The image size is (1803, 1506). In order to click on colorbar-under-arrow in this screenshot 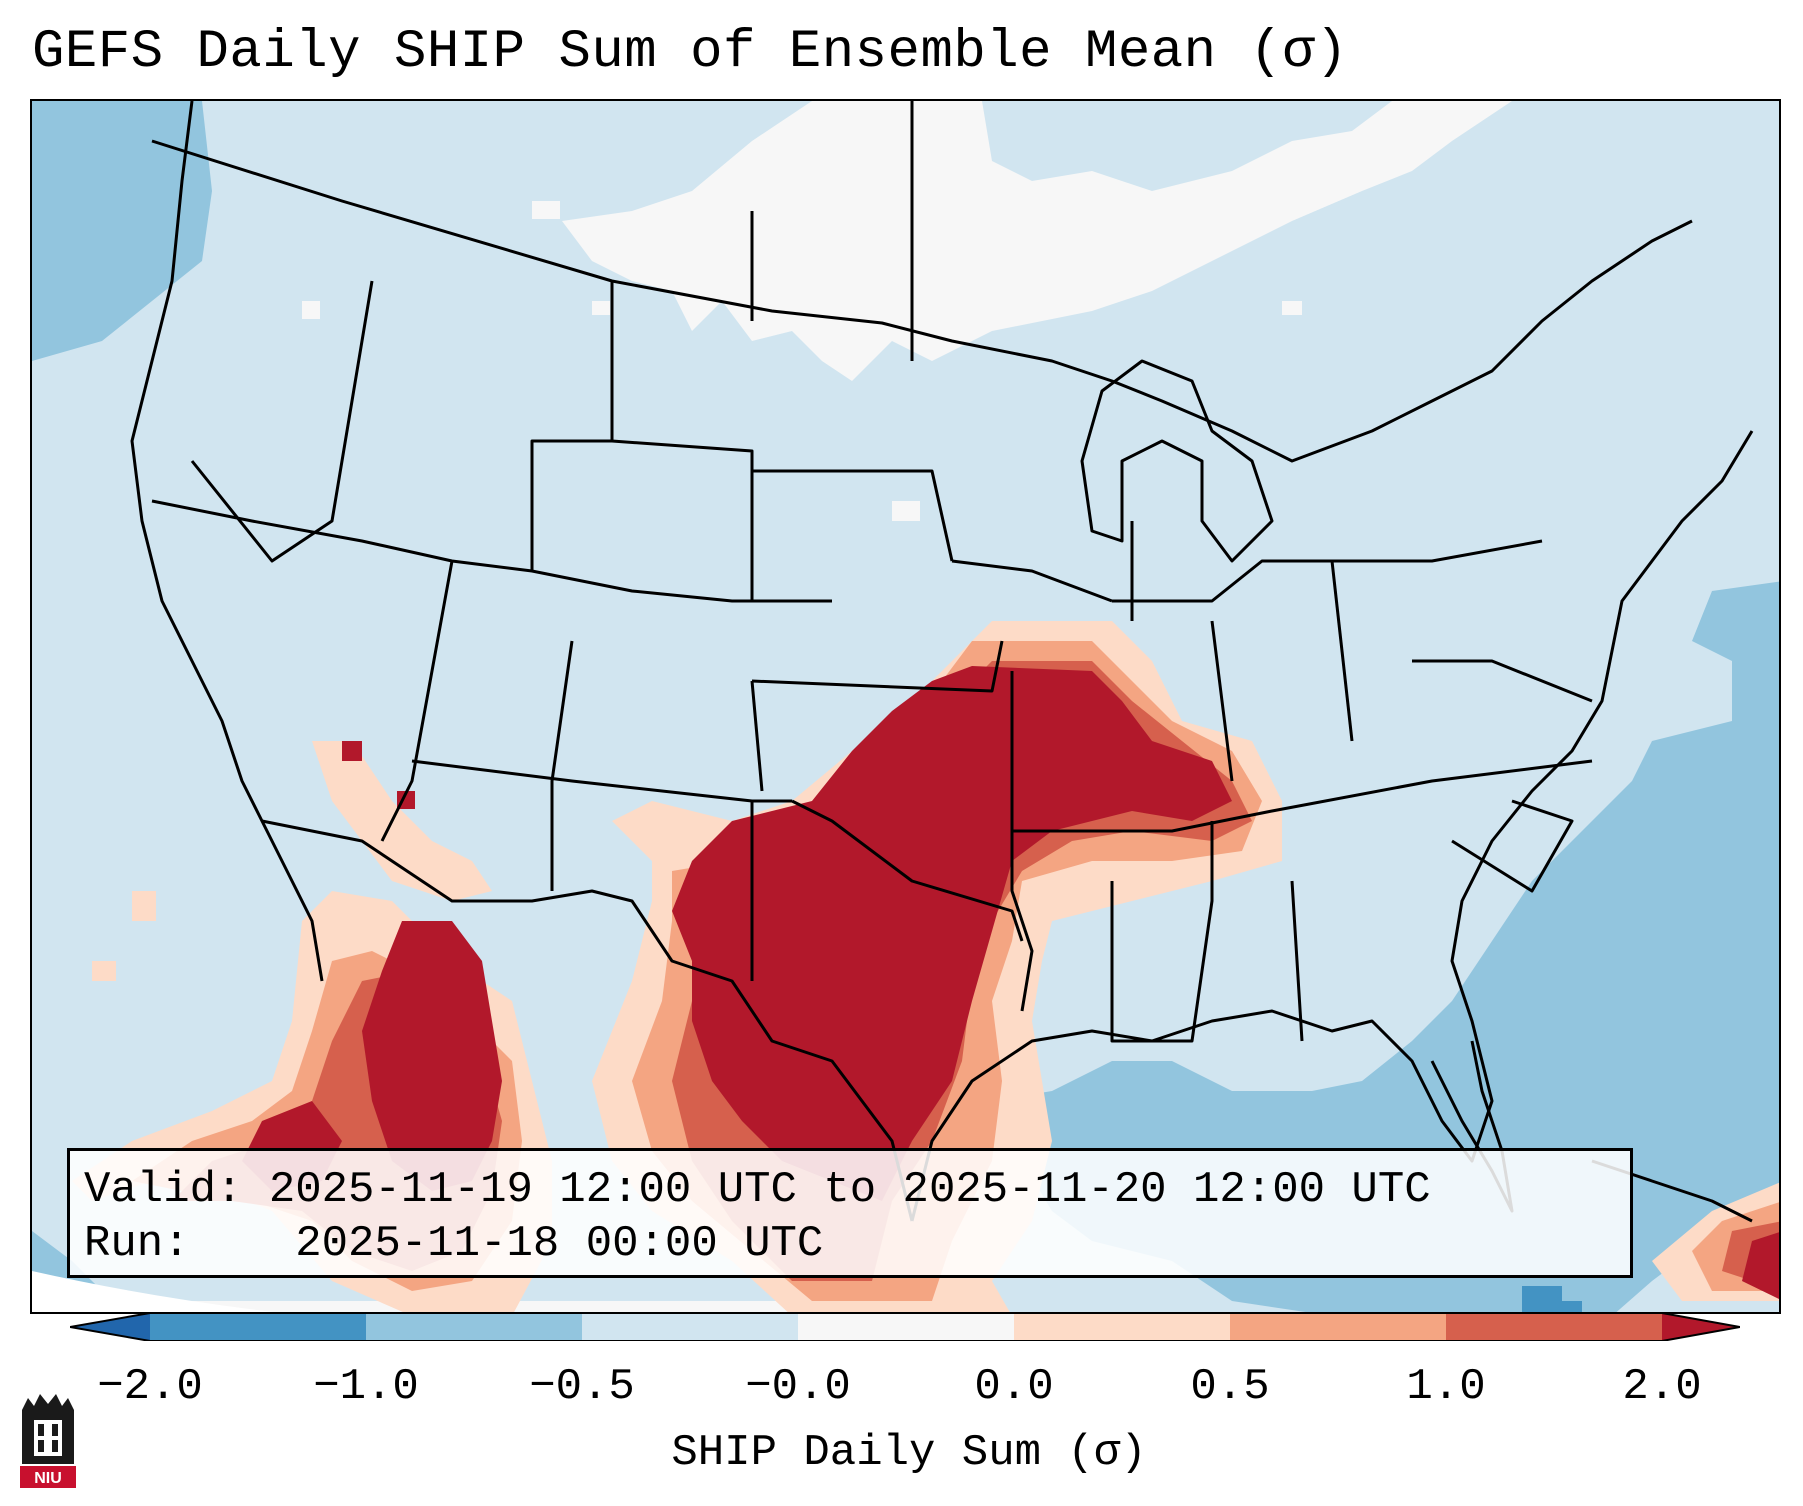, I will do `click(110, 1327)`.